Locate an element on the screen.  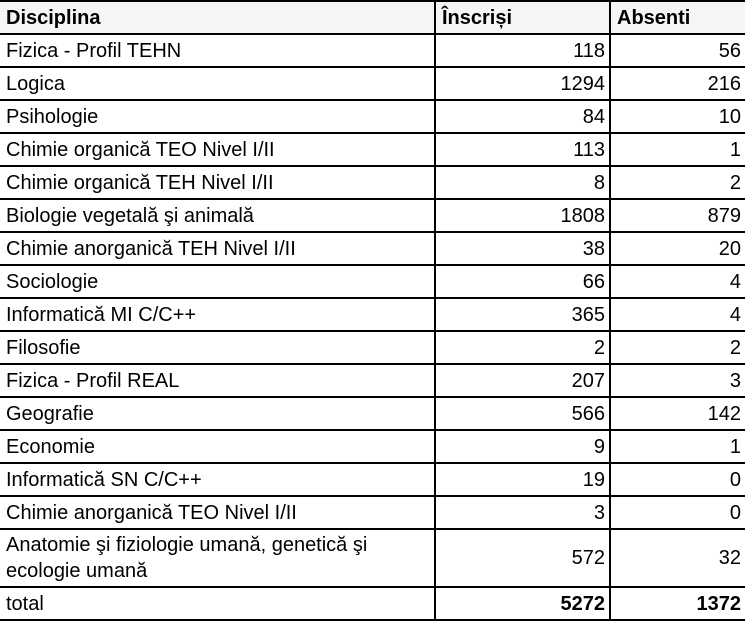
cell-disciplina: Psihologie is located at coordinates (218, 116).